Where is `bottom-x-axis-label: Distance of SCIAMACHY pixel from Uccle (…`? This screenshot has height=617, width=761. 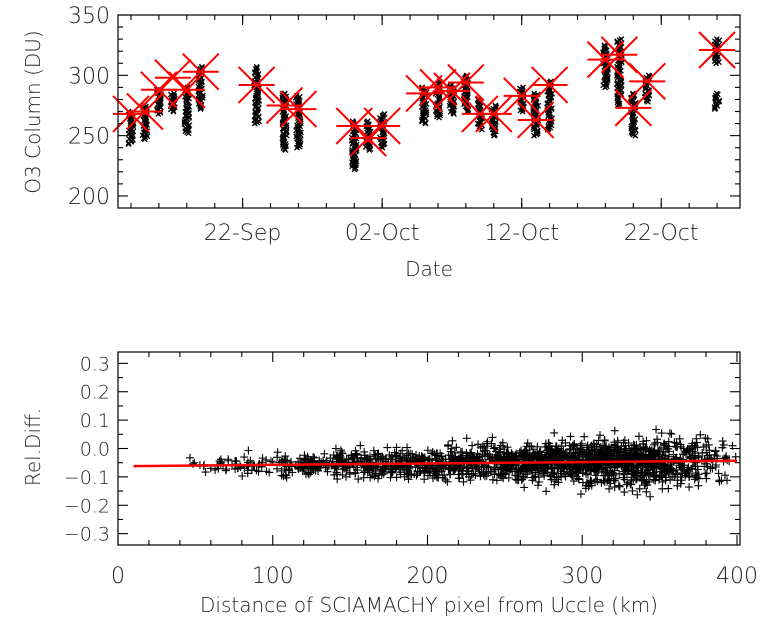 bottom-x-axis-label: Distance of SCIAMACHY pixel from Uccle (… is located at coordinates (429, 605).